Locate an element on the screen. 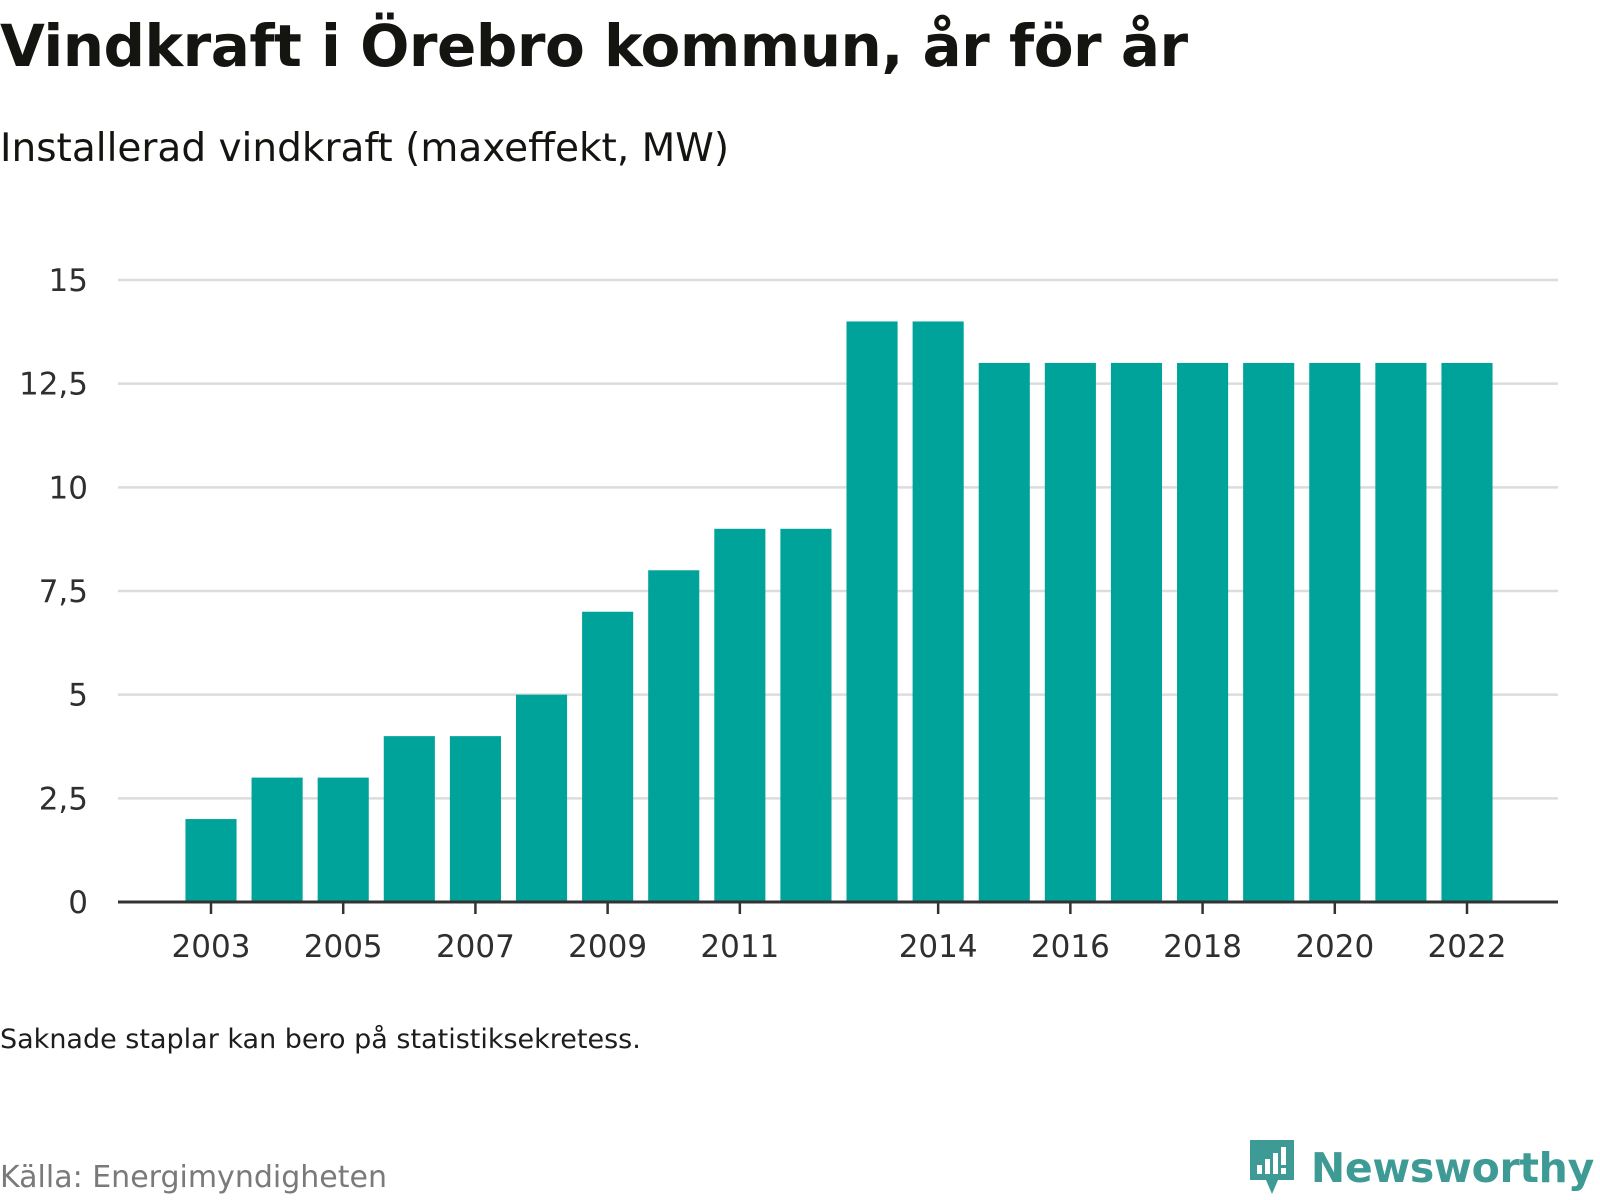  brand-logo: Newsworthy is located at coordinates (1420, 1168).